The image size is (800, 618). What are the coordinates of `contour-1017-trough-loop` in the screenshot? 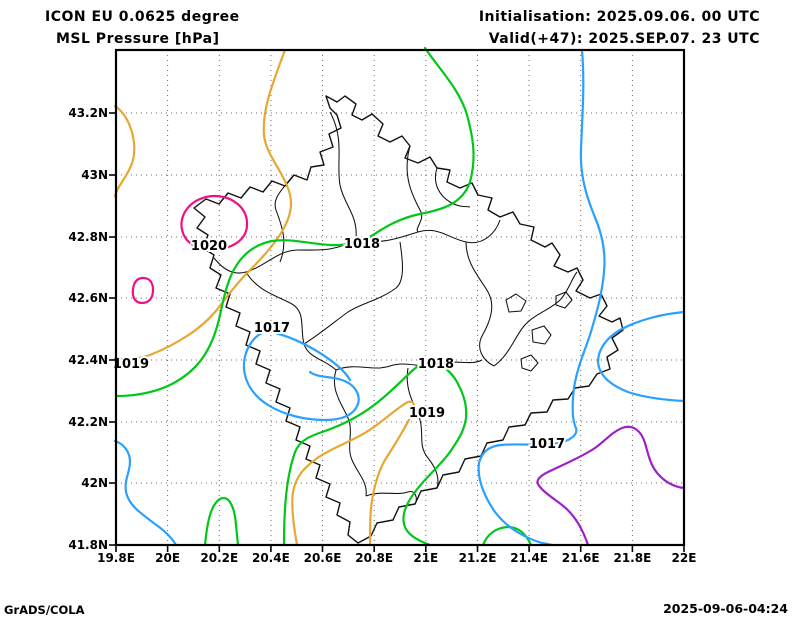 It's located at (301, 376).